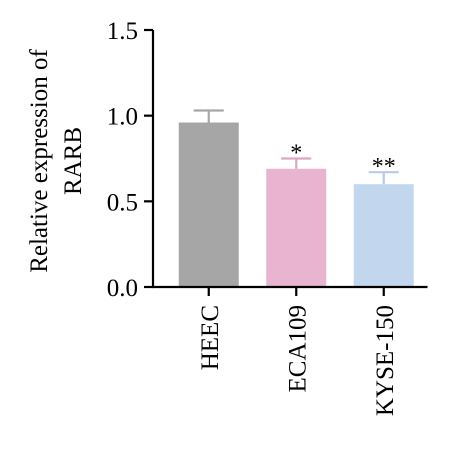 This screenshot has width=474, height=458. I want to click on bar-eca109, so click(296, 227).